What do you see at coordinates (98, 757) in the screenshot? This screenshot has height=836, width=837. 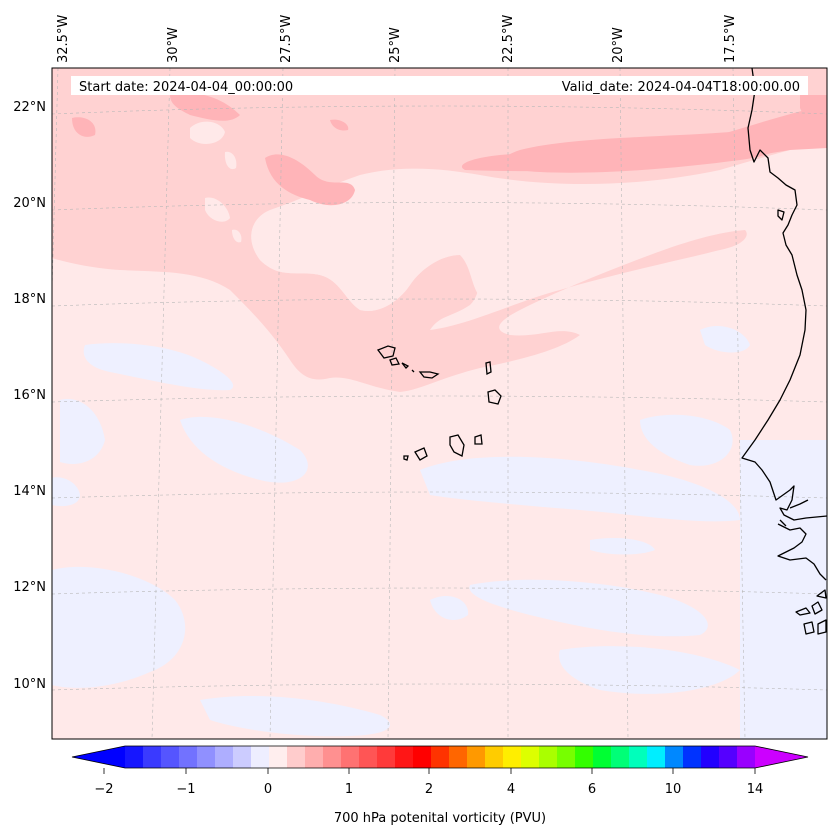 I see `colorbar-under-arrow` at bounding box center [98, 757].